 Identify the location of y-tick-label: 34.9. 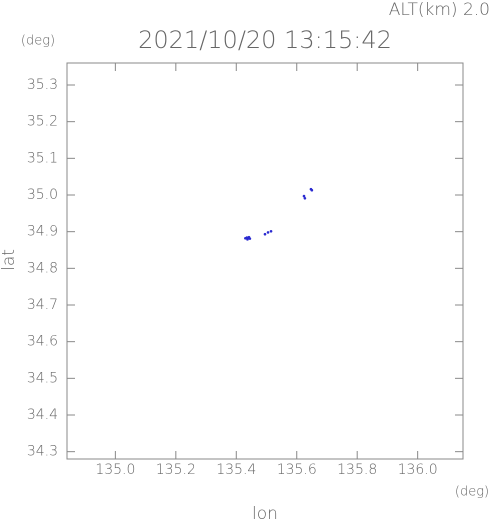
(42, 232).